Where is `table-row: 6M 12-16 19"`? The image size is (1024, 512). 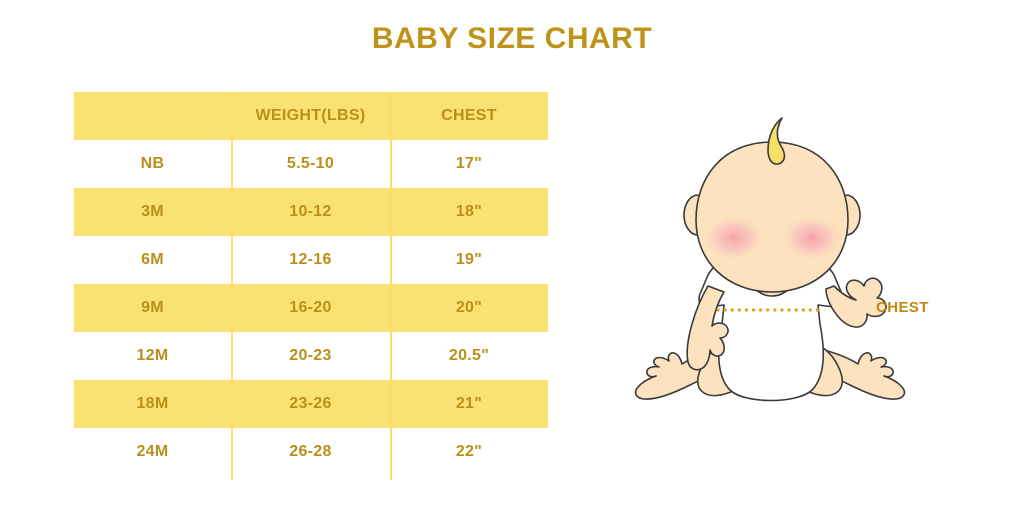
table-row: 6M 12-16 19" is located at coordinates (311, 260).